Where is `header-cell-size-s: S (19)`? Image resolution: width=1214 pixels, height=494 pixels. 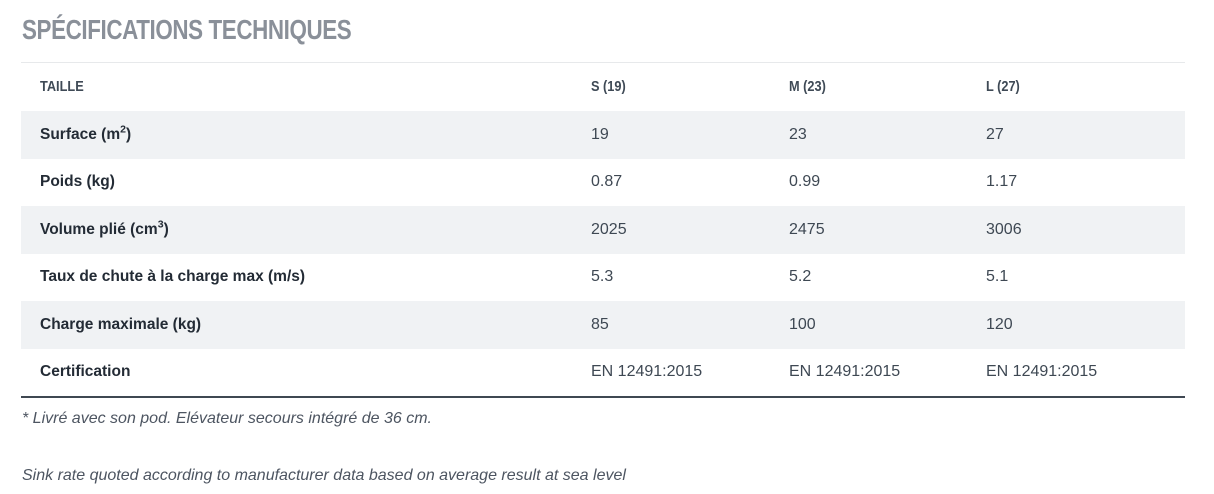 header-cell-size-s: S (19) is located at coordinates (690, 87).